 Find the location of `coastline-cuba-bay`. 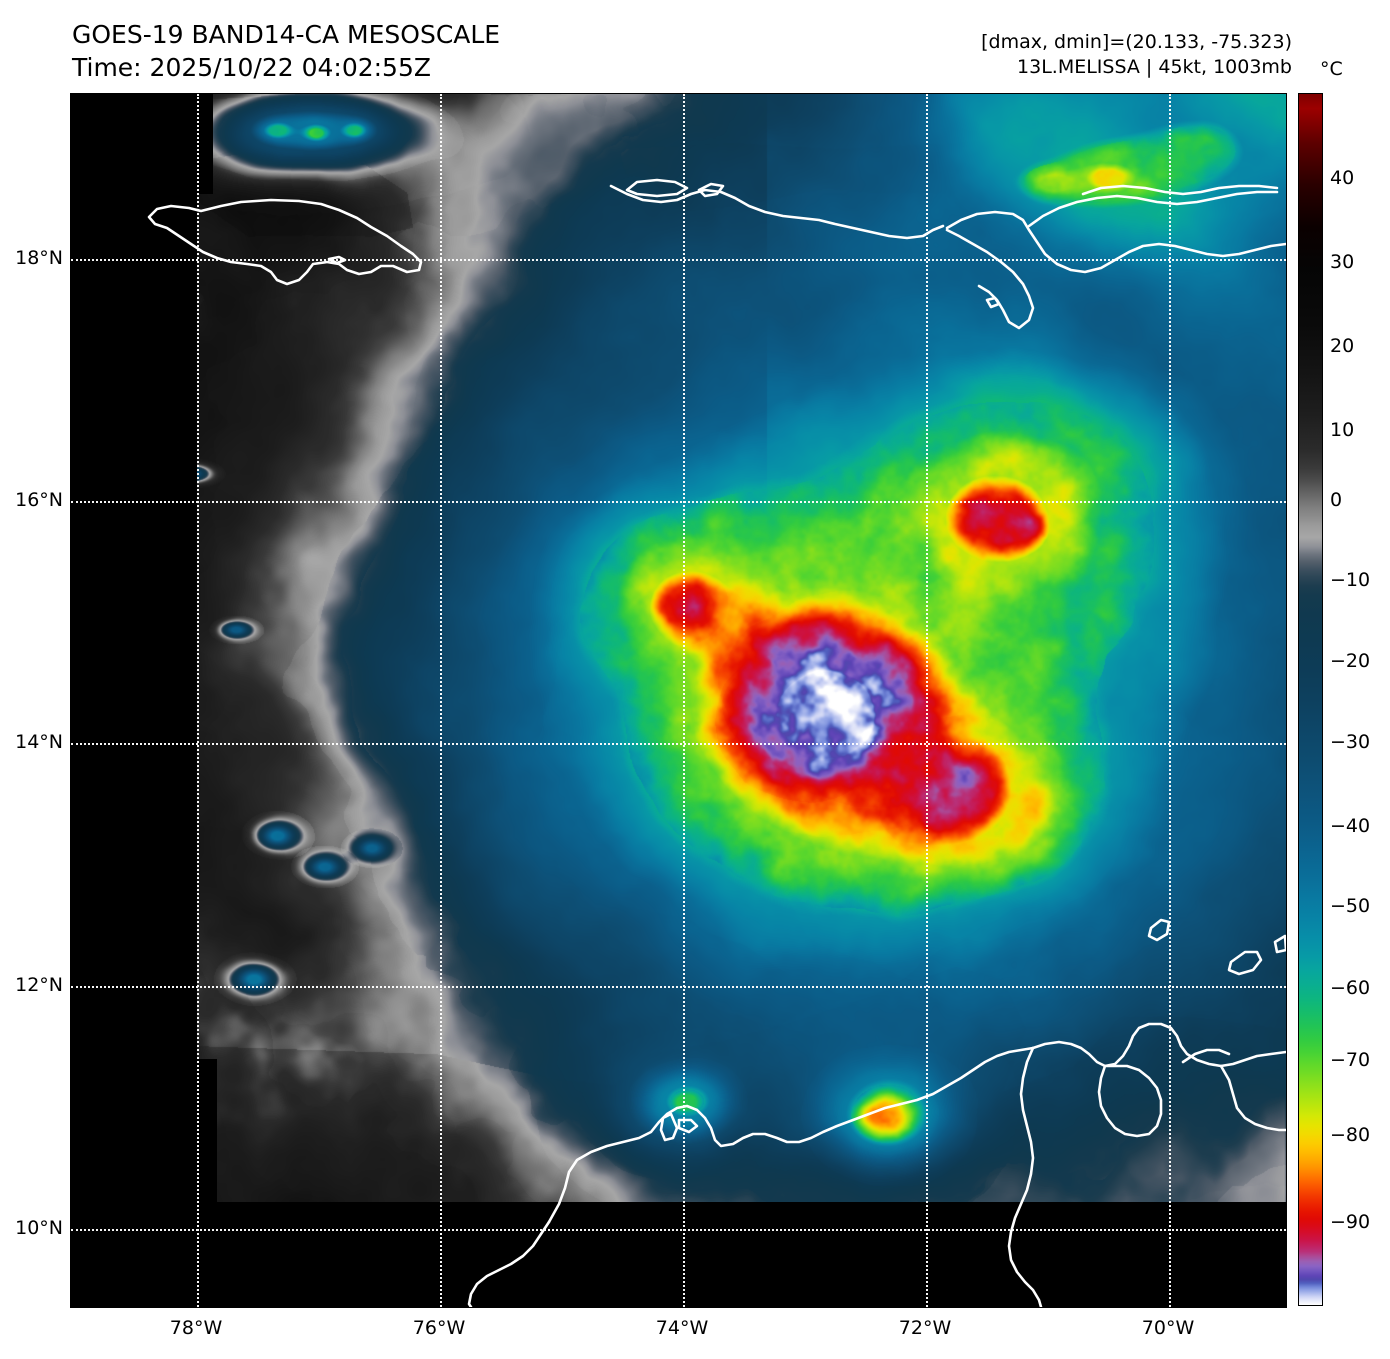

coastline-cuba-bay is located at coordinates (657, 188).